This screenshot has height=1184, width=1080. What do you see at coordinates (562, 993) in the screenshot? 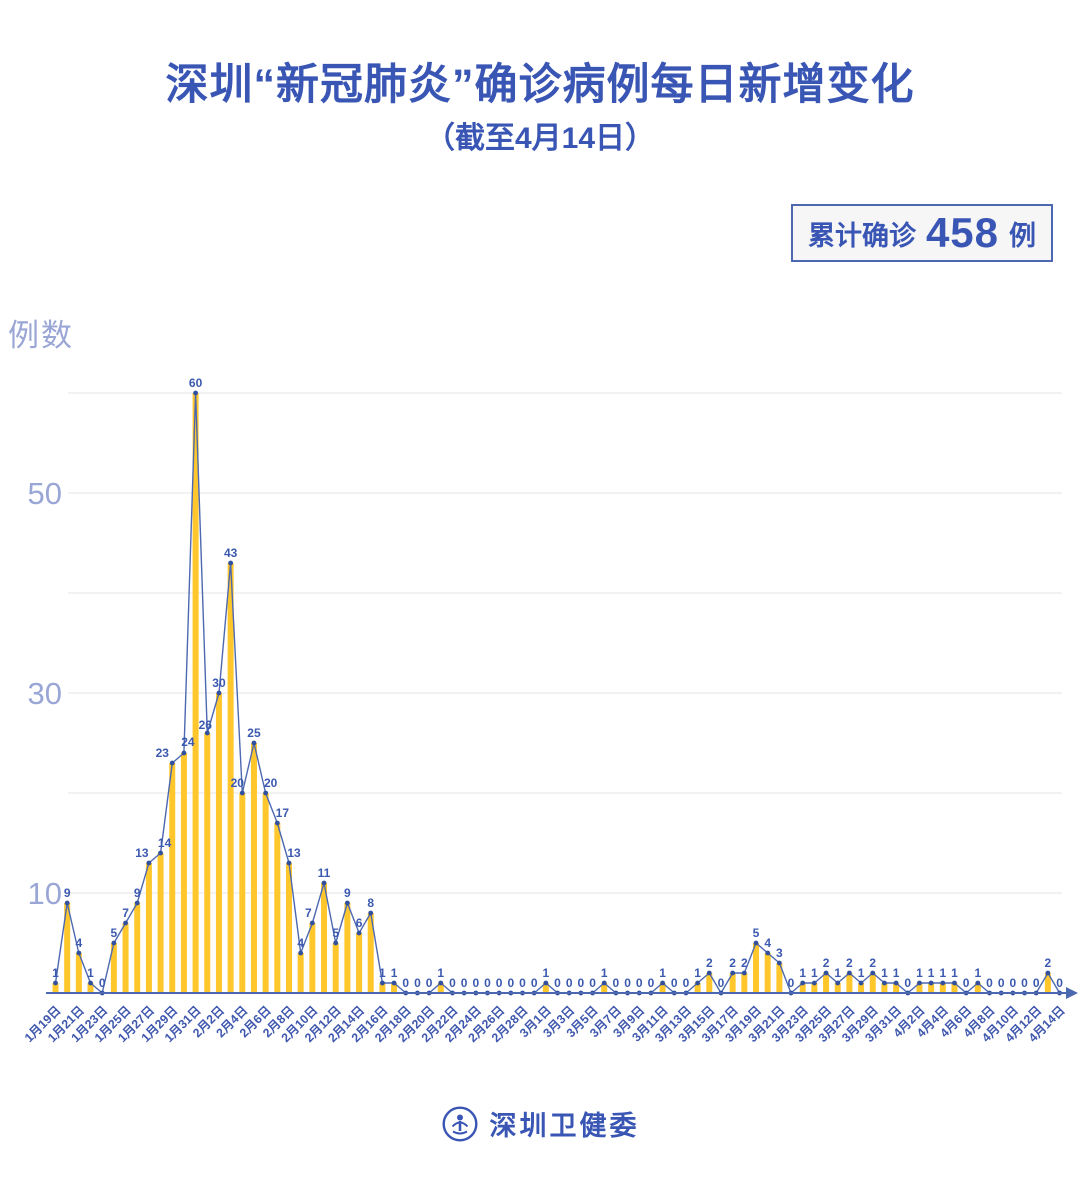
I see `x-axis` at bounding box center [562, 993].